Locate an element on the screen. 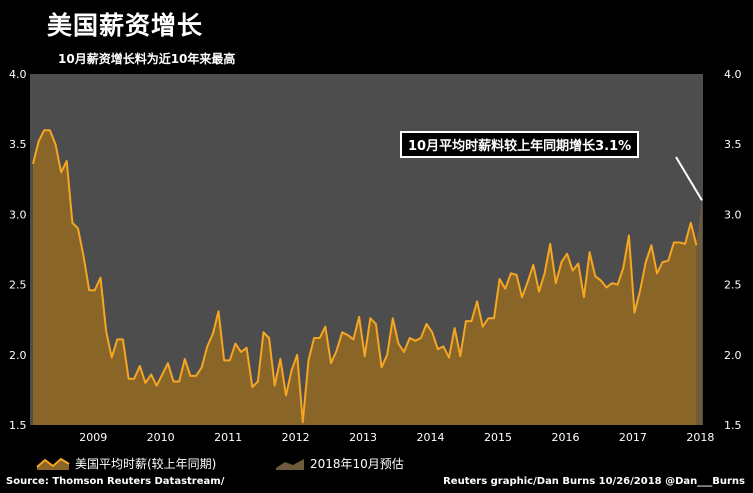 This screenshot has height=493, width=753. callout-pointer is located at coordinates (689, 178).